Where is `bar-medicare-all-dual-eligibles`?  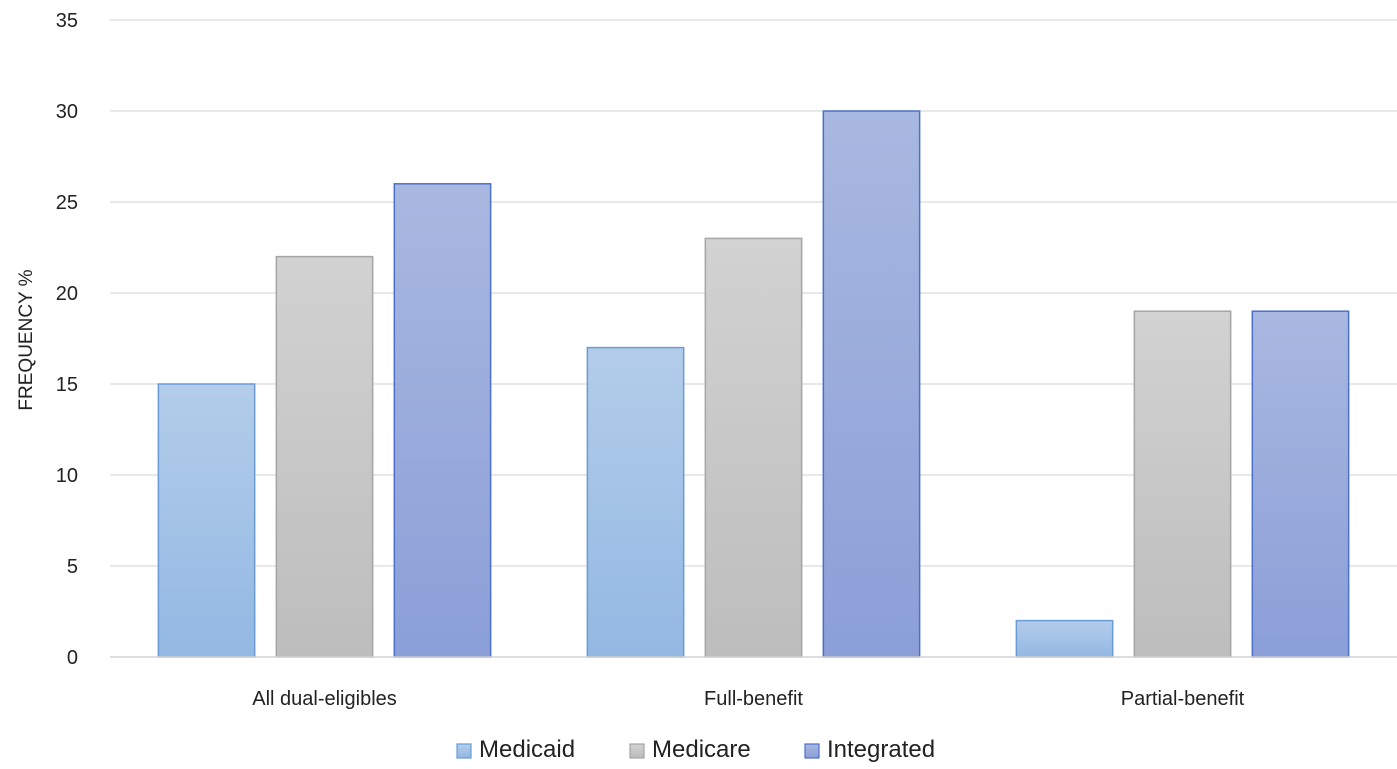
bar-medicare-all-dual-eligibles is located at coordinates (324, 456).